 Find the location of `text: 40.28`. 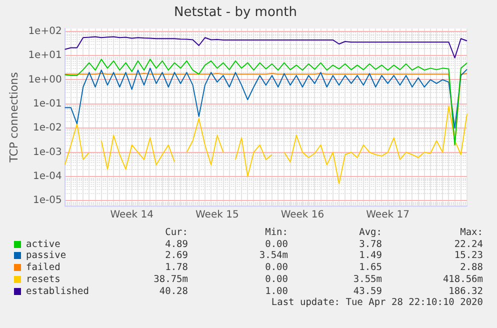

text: 40.28 is located at coordinates (173, 291).